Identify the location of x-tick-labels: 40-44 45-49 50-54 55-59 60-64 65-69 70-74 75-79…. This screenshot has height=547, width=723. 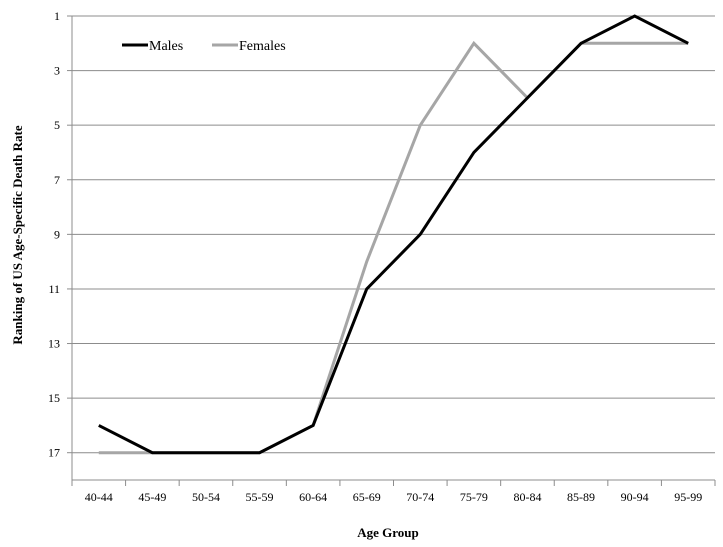
(393, 497).